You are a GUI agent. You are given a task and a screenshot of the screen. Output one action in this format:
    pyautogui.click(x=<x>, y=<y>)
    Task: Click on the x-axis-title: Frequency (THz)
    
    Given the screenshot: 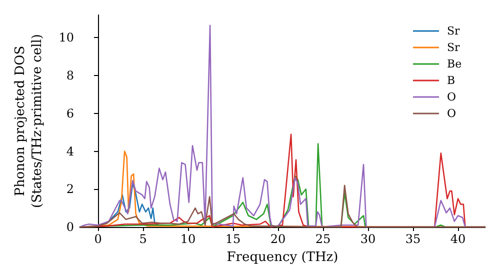 What is the action you would take?
    pyautogui.click(x=282, y=257)
    